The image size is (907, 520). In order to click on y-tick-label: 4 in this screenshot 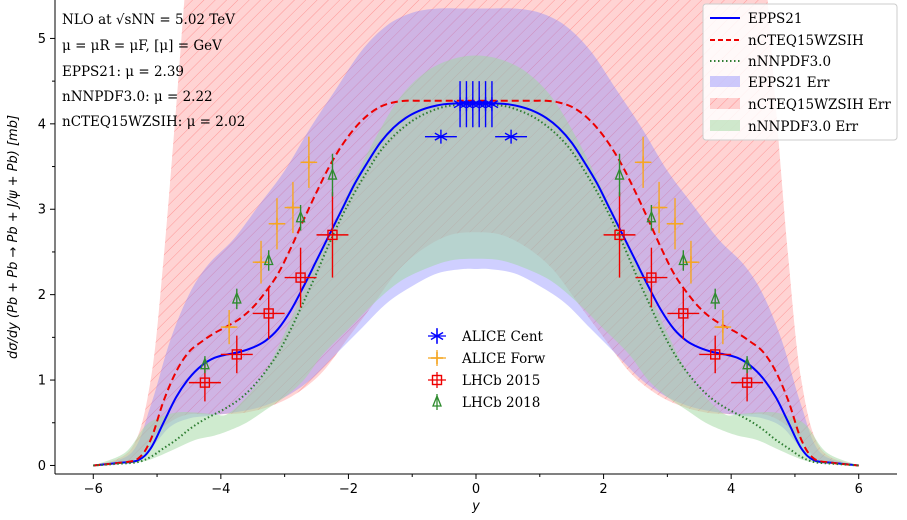, I will do `click(42, 124)`.